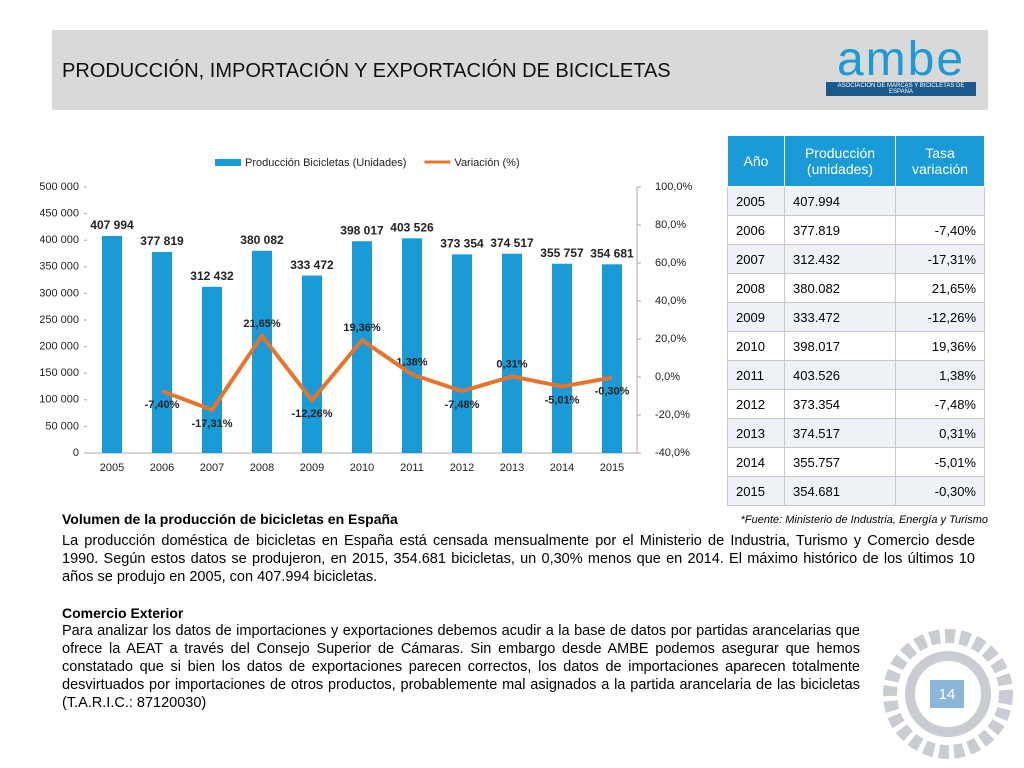  Describe the element at coordinates (840, 288) in the screenshot. I see `table-cell: 380.082` at that location.